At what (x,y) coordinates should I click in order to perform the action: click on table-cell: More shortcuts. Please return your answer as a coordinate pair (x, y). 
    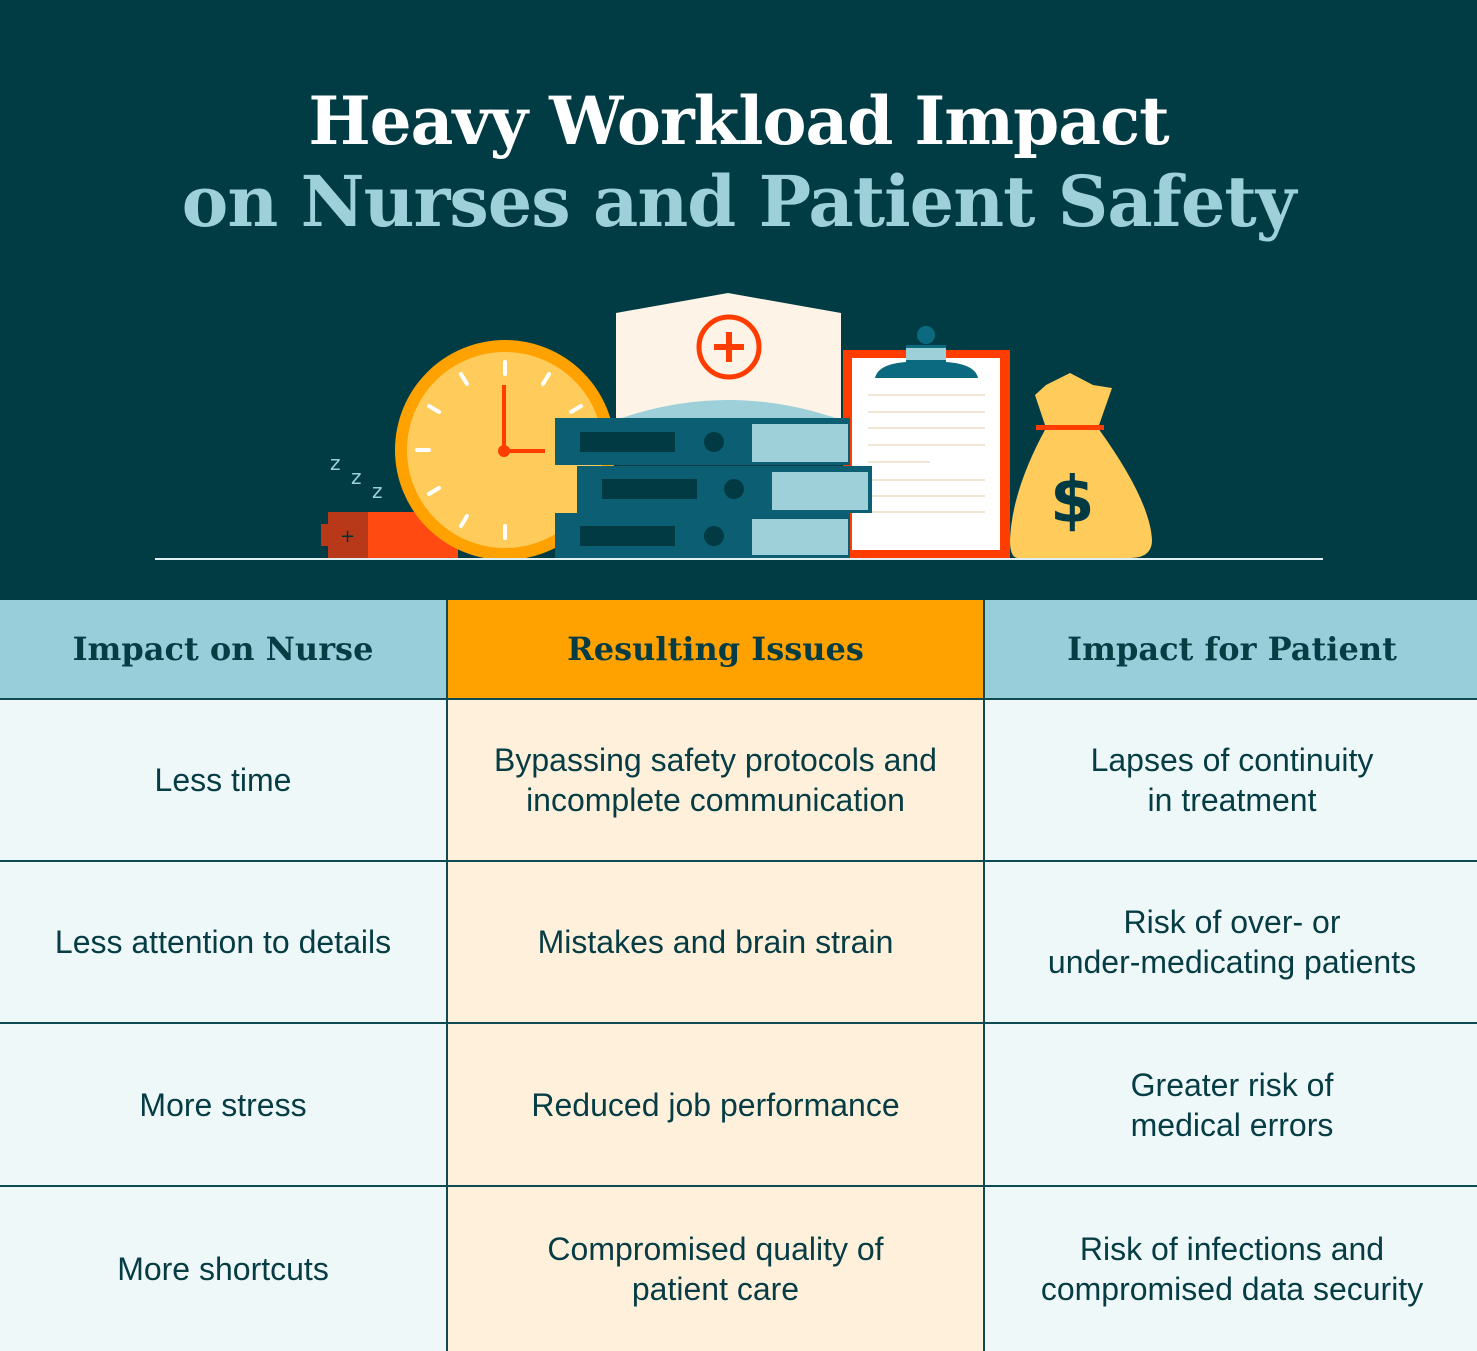
    Looking at the image, I should click on (223, 1269).